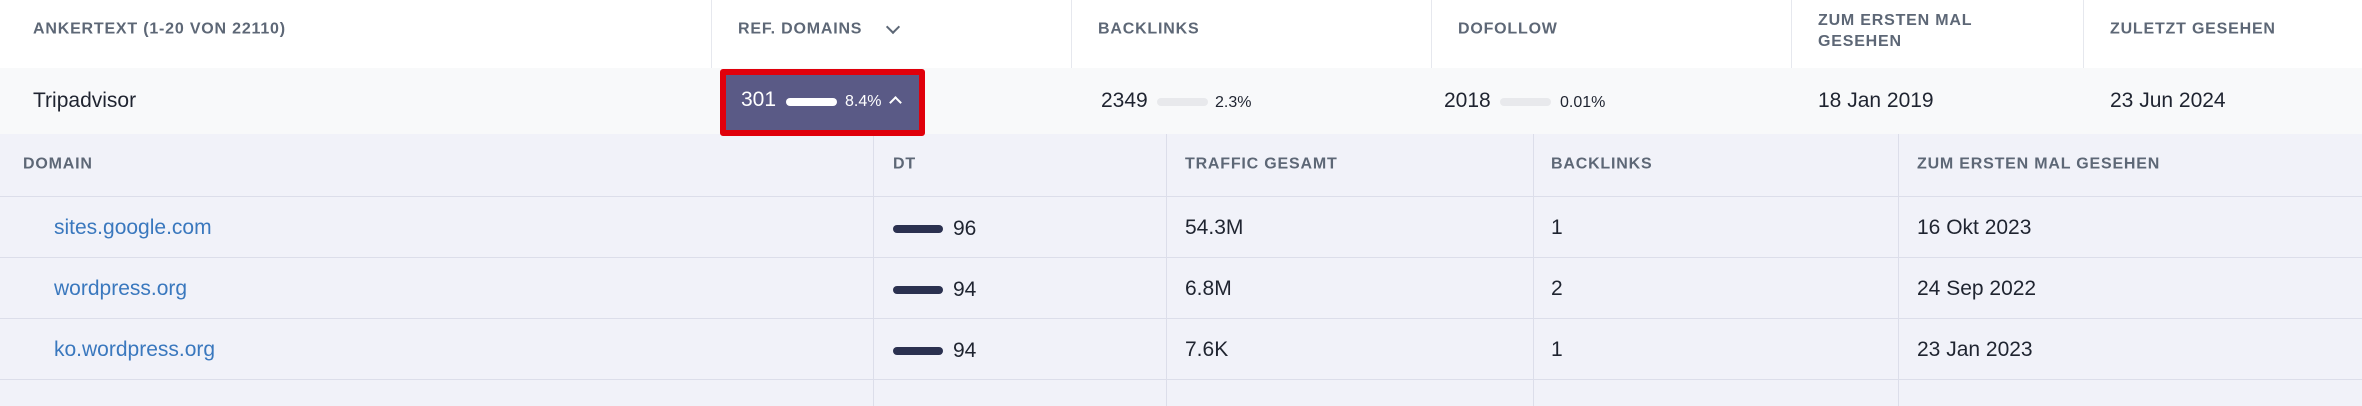  Describe the element at coordinates (904, 164) in the screenshot. I see `column-header: DT` at that location.